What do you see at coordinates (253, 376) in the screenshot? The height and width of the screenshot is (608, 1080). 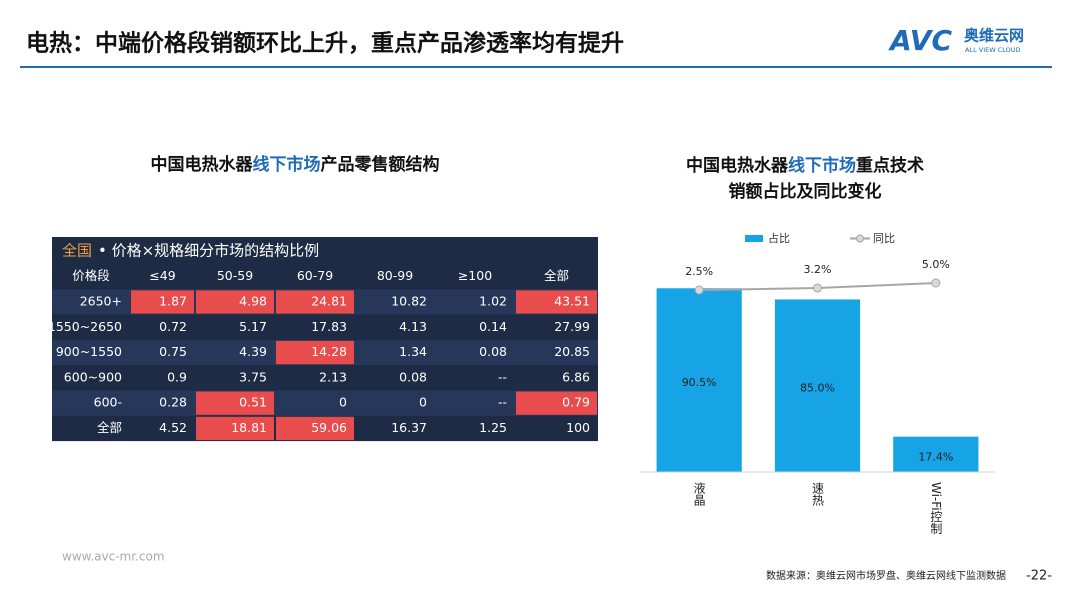 I see `table-cell: 3.75` at bounding box center [253, 376].